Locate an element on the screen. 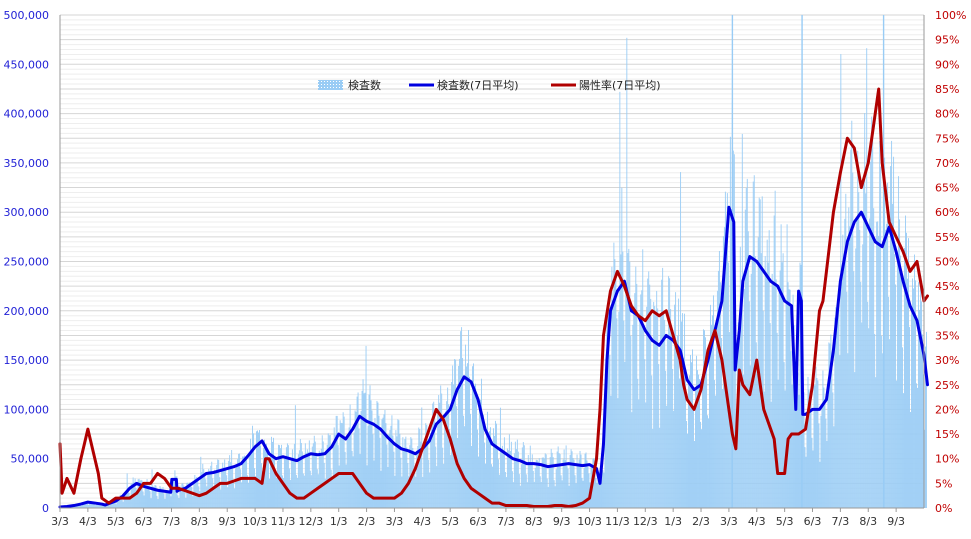 This screenshot has width=971, height=539. right-tick-label: 40% is located at coordinates (947, 311).